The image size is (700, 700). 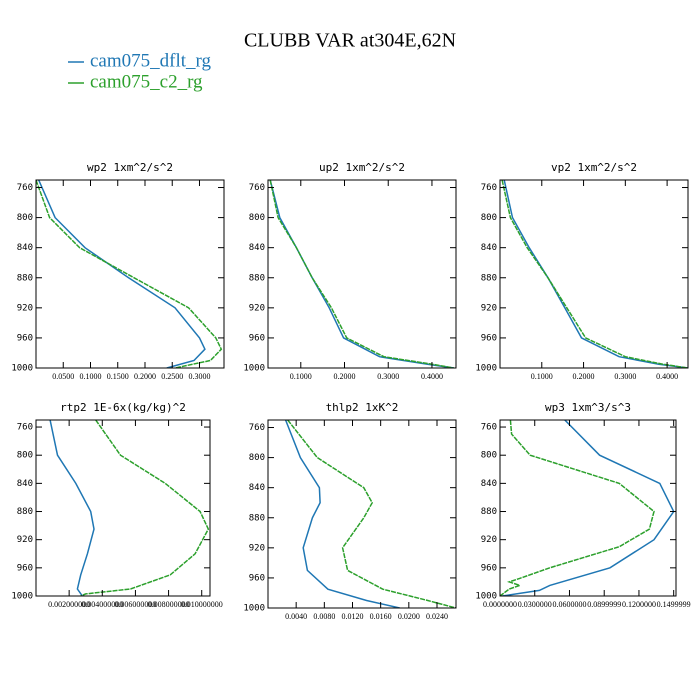 I want to click on x-tick-label: 0.0040, so click(x=296, y=616).